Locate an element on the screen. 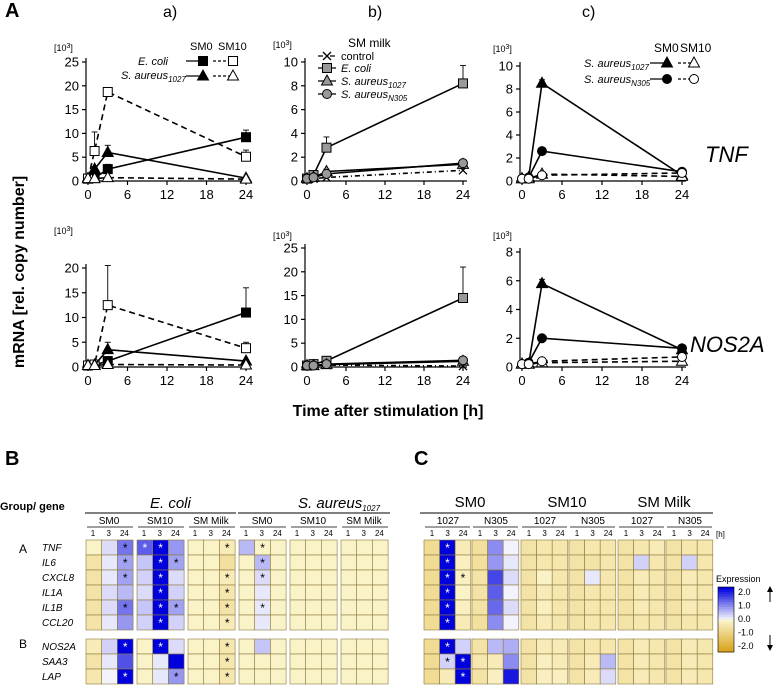 The width and height of the screenshot is (778, 690). legend-col-SM0: SM0 is located at coordinates (666, 48).